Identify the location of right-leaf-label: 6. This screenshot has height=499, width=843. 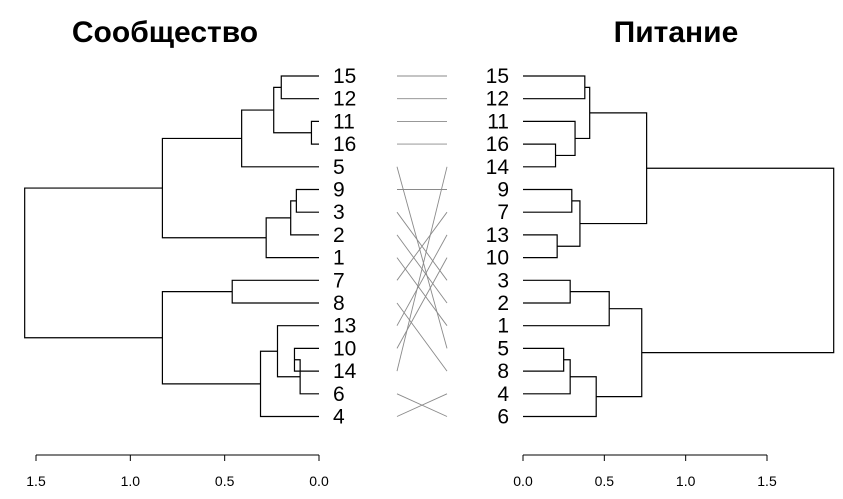
(503, 417).